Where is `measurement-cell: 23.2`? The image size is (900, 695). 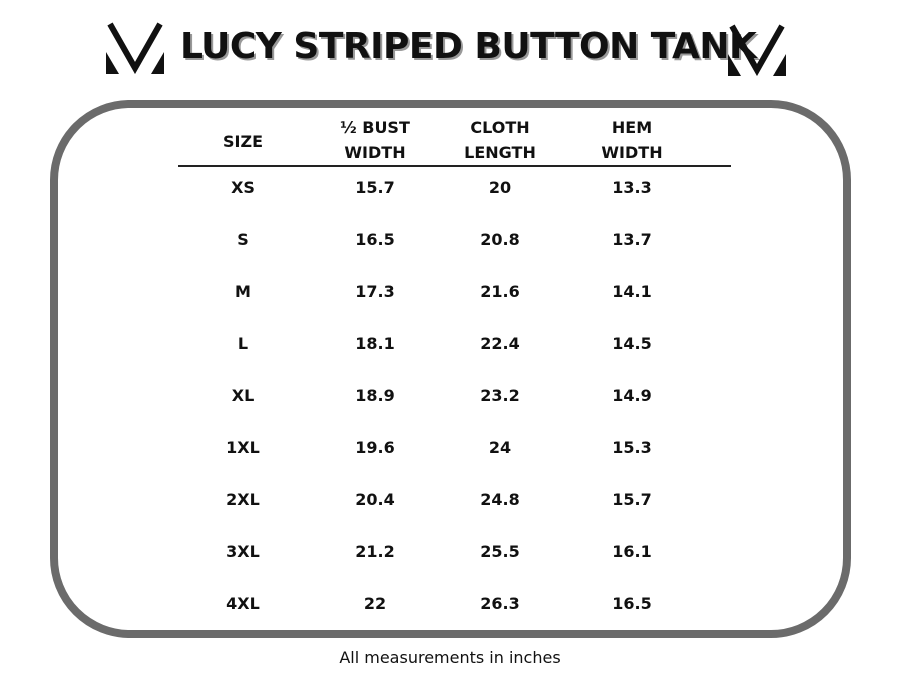 measurement-cell: 23.2 is located at coordinates (500, 395).